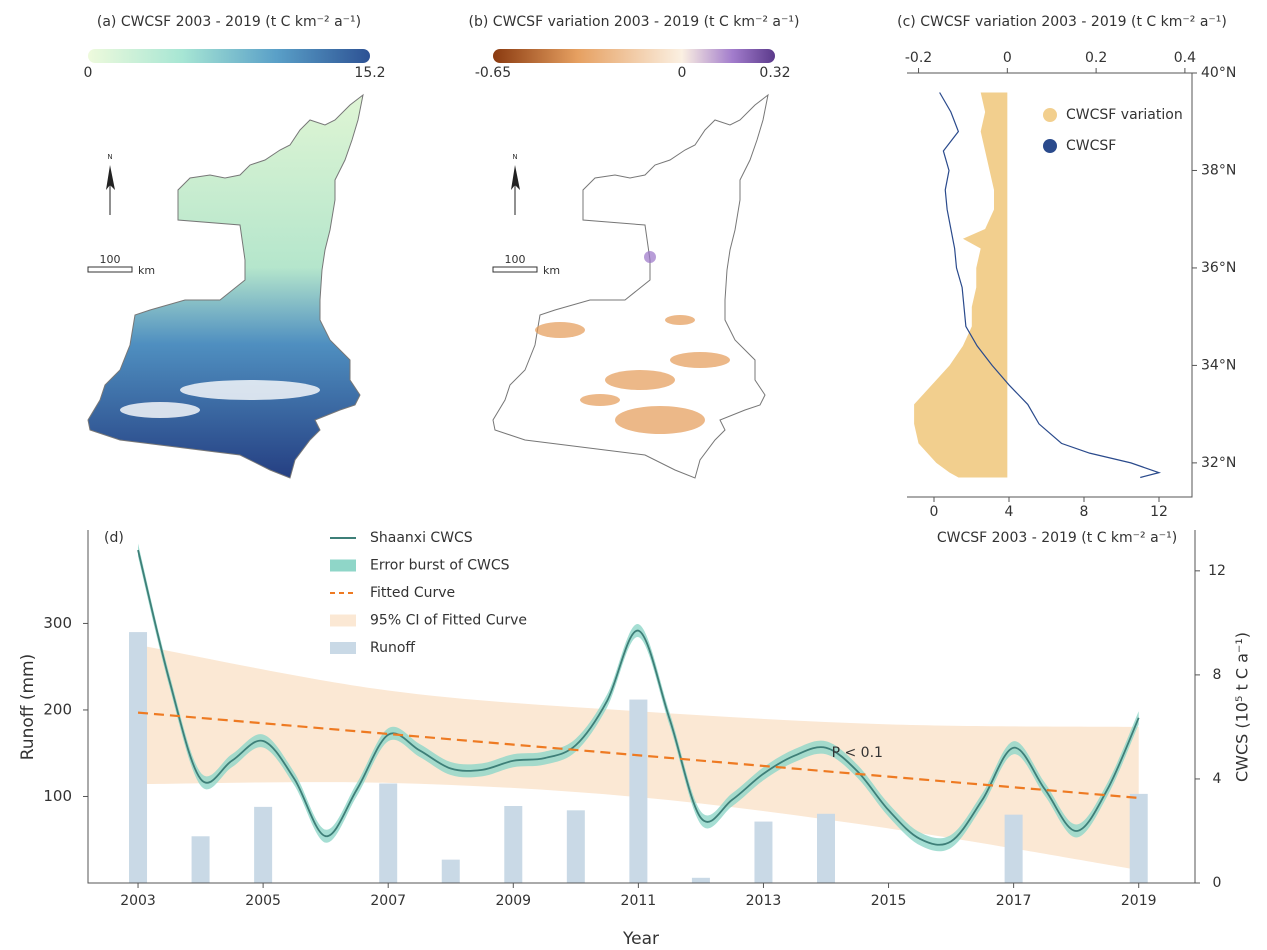 The image size is (1267, 950). Describe the element at coordinates (493, 73) in the screenshot. I see `colorbar-tick-label: -0.65` at that location.